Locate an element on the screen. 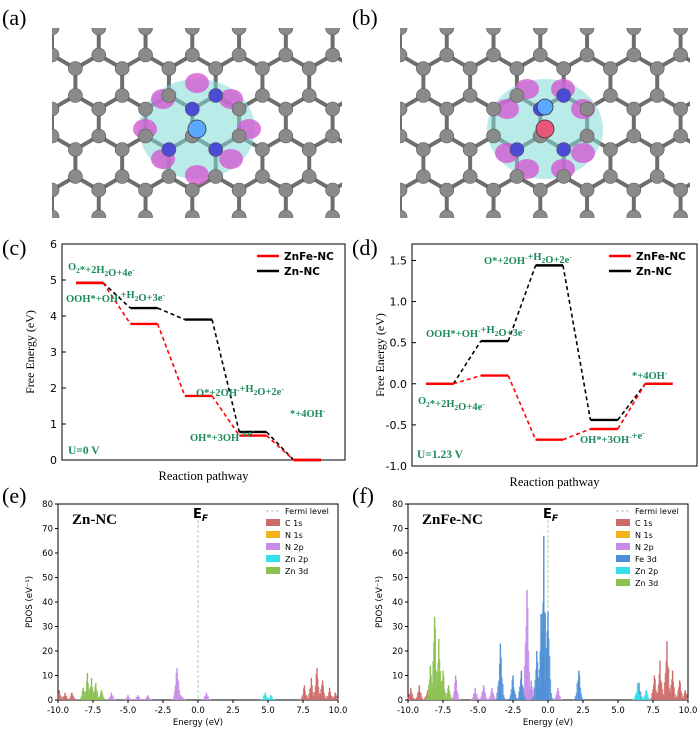 Image resolution: width=700 pixels, height=729 pixels. charge-accumulation-lobe is located at coordinates (197, 175).